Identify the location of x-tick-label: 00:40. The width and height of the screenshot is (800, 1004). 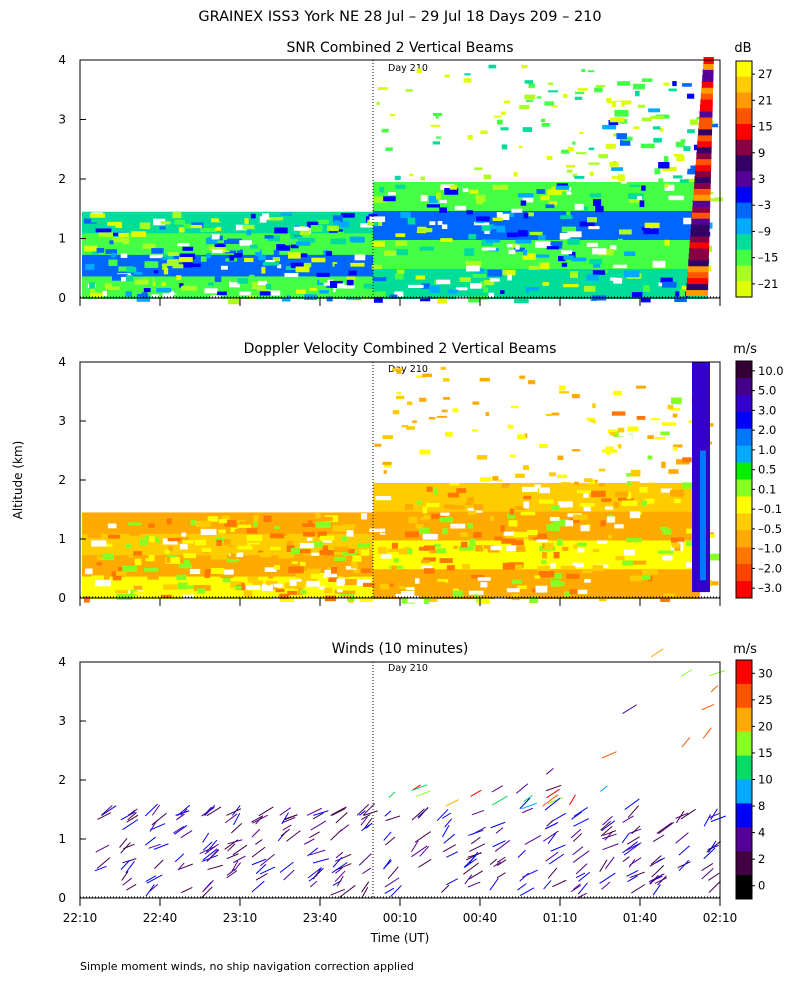
(480, 918).